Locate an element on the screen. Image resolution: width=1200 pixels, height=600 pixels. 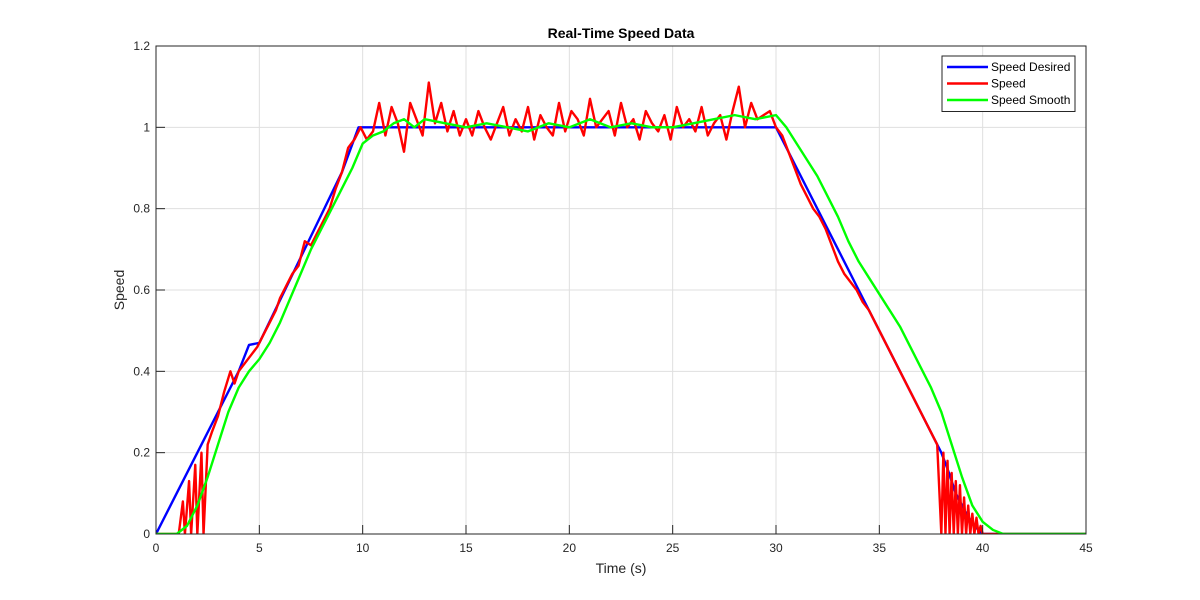
legend-label-speed: Speed is located at coordinates (1008, 84).